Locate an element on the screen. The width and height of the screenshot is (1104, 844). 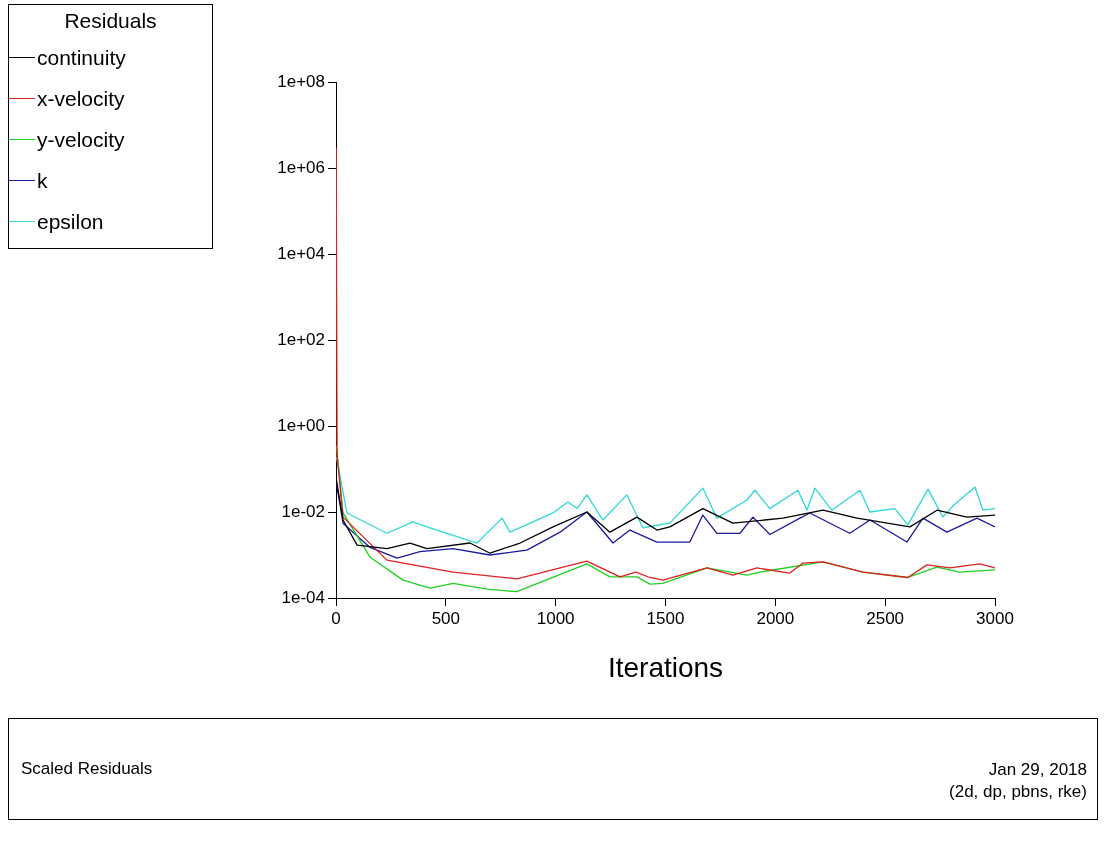
x-tick-label: 0 is located at coordinates (336, 618).